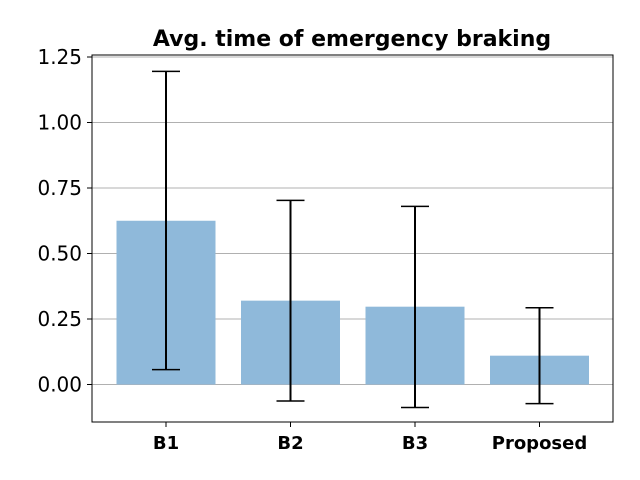 This screenshot has width=640, height=480. Describe the element at coordinates (64, 221) in the screenshot. I see `y-axis-ticks: 0.00 0.25 0.50 0.75 1.00 1.25` at that location.